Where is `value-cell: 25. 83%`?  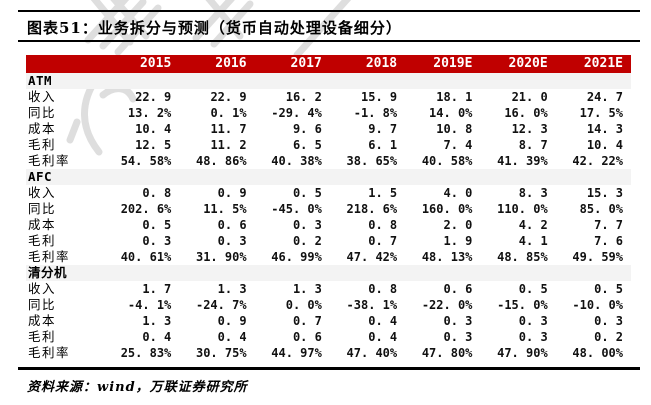 value-cell: 25. 83% is located at coordinates (146, 353).